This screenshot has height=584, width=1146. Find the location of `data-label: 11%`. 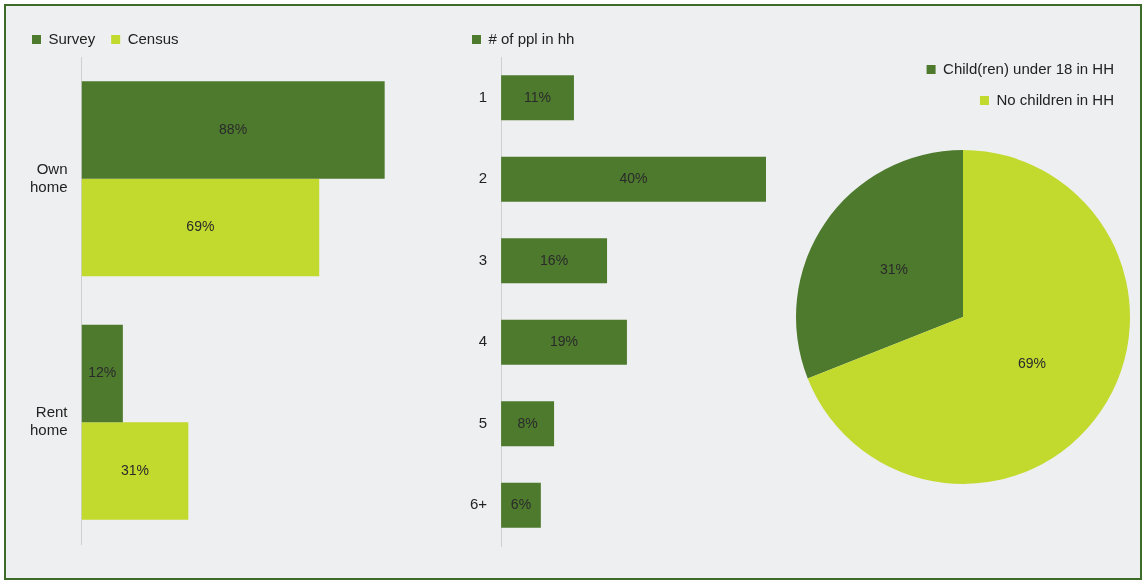

data-label: 11% is located at coordinates (538, 96).